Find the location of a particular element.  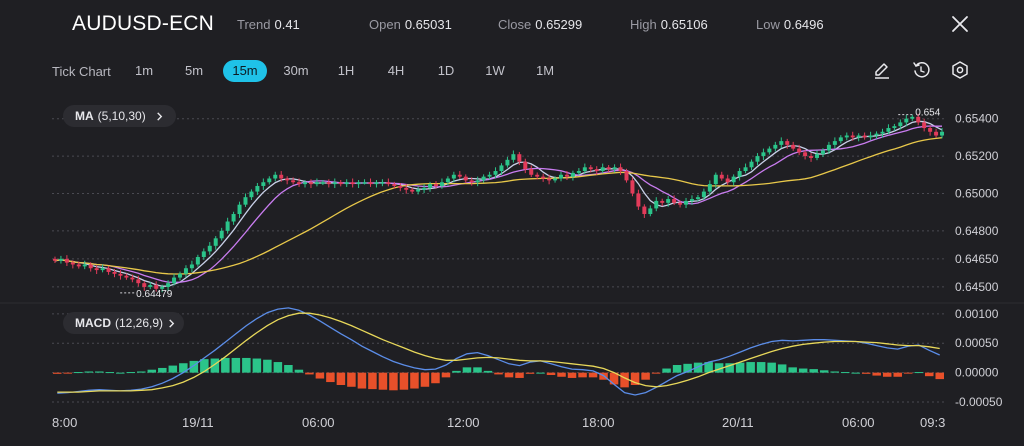

timeframe-1w: 1W is located at coordinates (495, 70).